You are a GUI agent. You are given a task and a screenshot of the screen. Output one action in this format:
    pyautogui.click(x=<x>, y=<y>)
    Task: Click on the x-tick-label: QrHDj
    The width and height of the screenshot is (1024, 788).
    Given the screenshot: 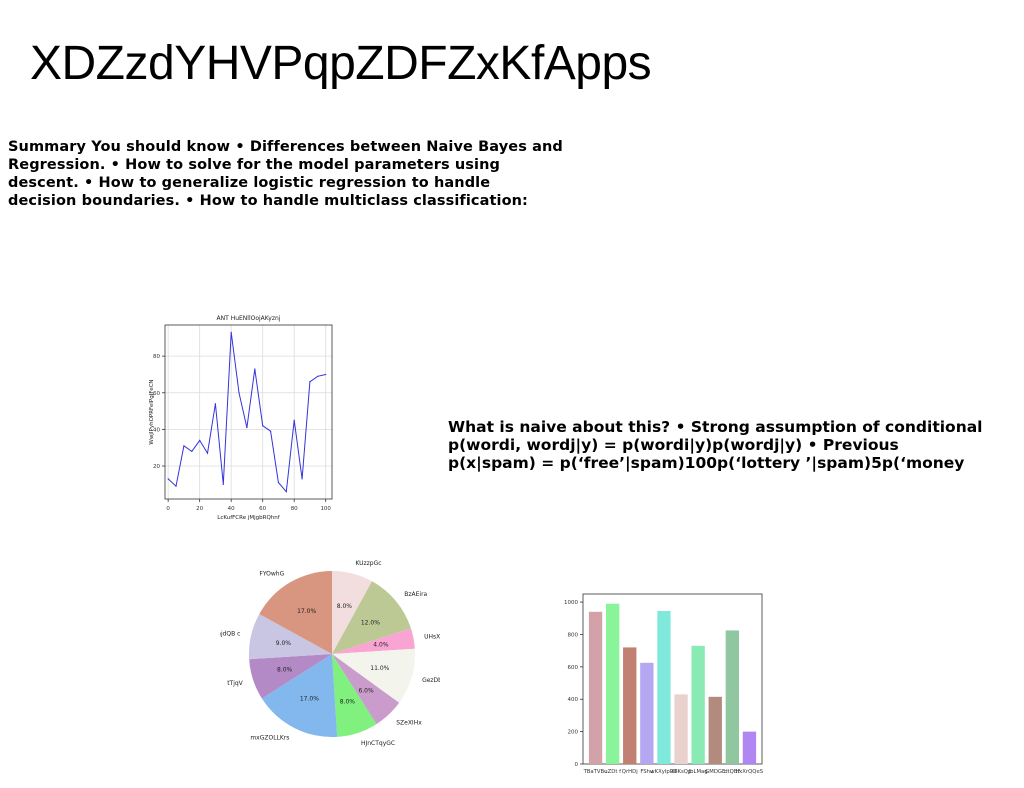 What is the action you would take?
    pyautogui.click(x=630, y=772)
    